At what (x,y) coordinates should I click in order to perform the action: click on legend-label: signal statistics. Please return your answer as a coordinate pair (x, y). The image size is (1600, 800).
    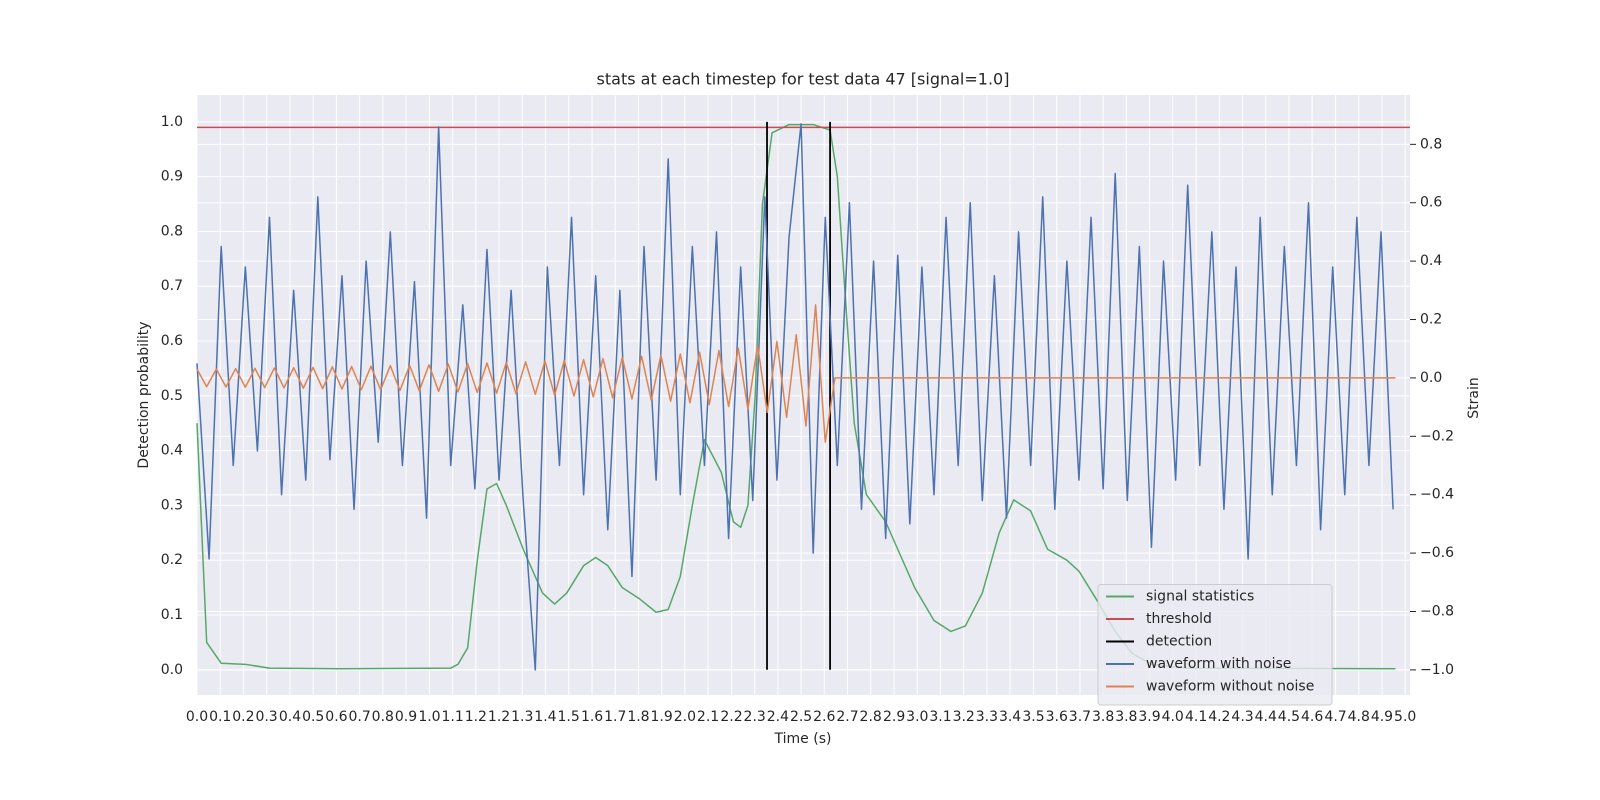
    Looking at the image, I should click on (1200, 597).